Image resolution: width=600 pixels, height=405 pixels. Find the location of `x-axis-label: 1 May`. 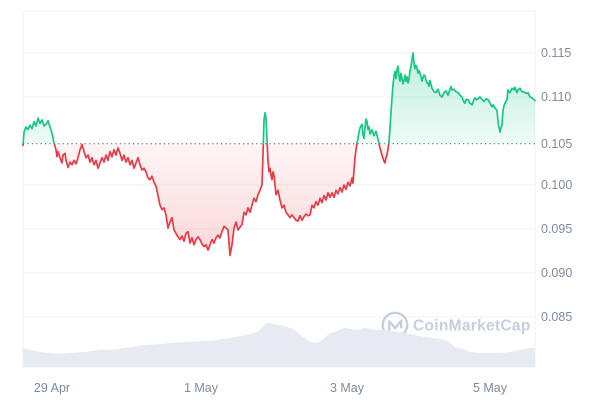

x-axis-label: 1 May is located at coordinates (201, 388).